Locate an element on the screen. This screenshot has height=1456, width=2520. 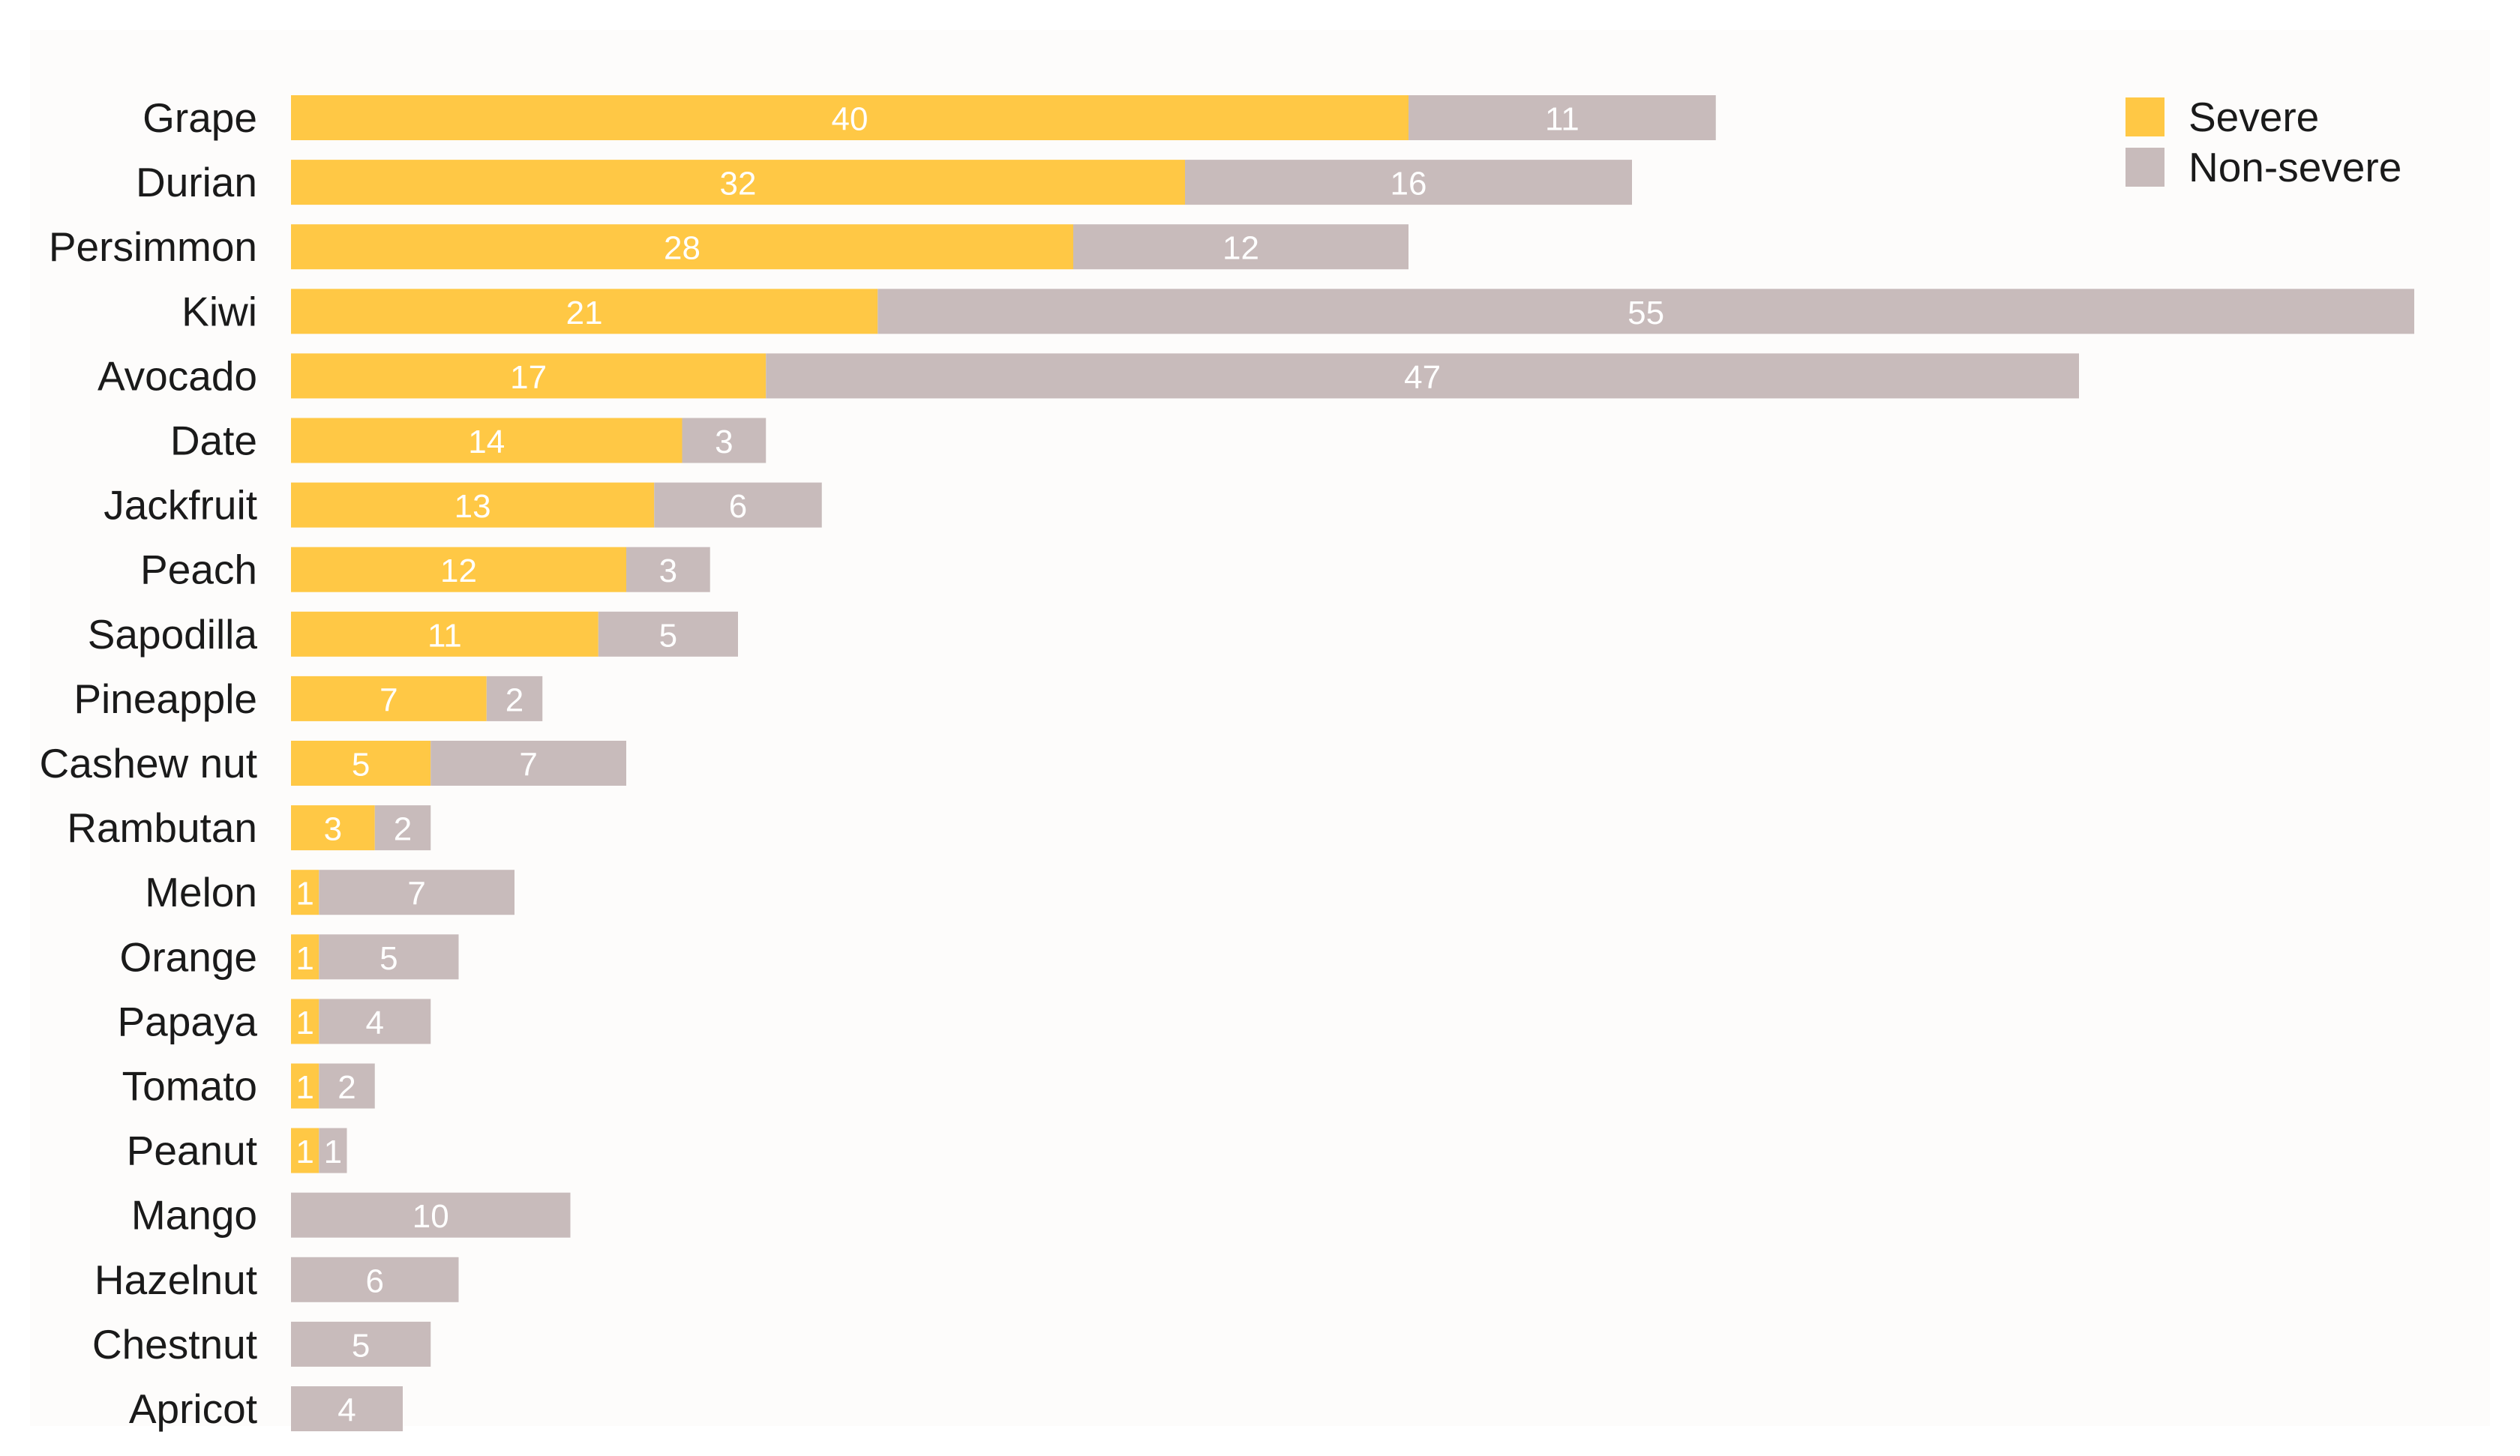
value-label-non-severe-rambutan: 2 is located at coordinates (403, 829).